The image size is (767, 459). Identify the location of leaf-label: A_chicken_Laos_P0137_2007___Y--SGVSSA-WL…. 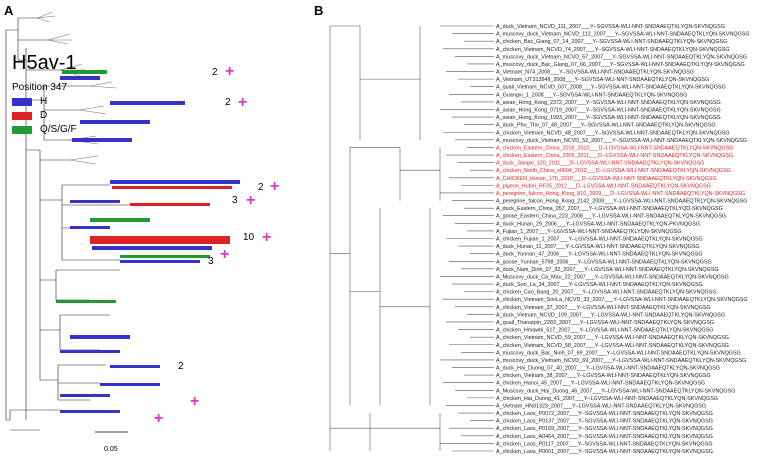
(604, 422).